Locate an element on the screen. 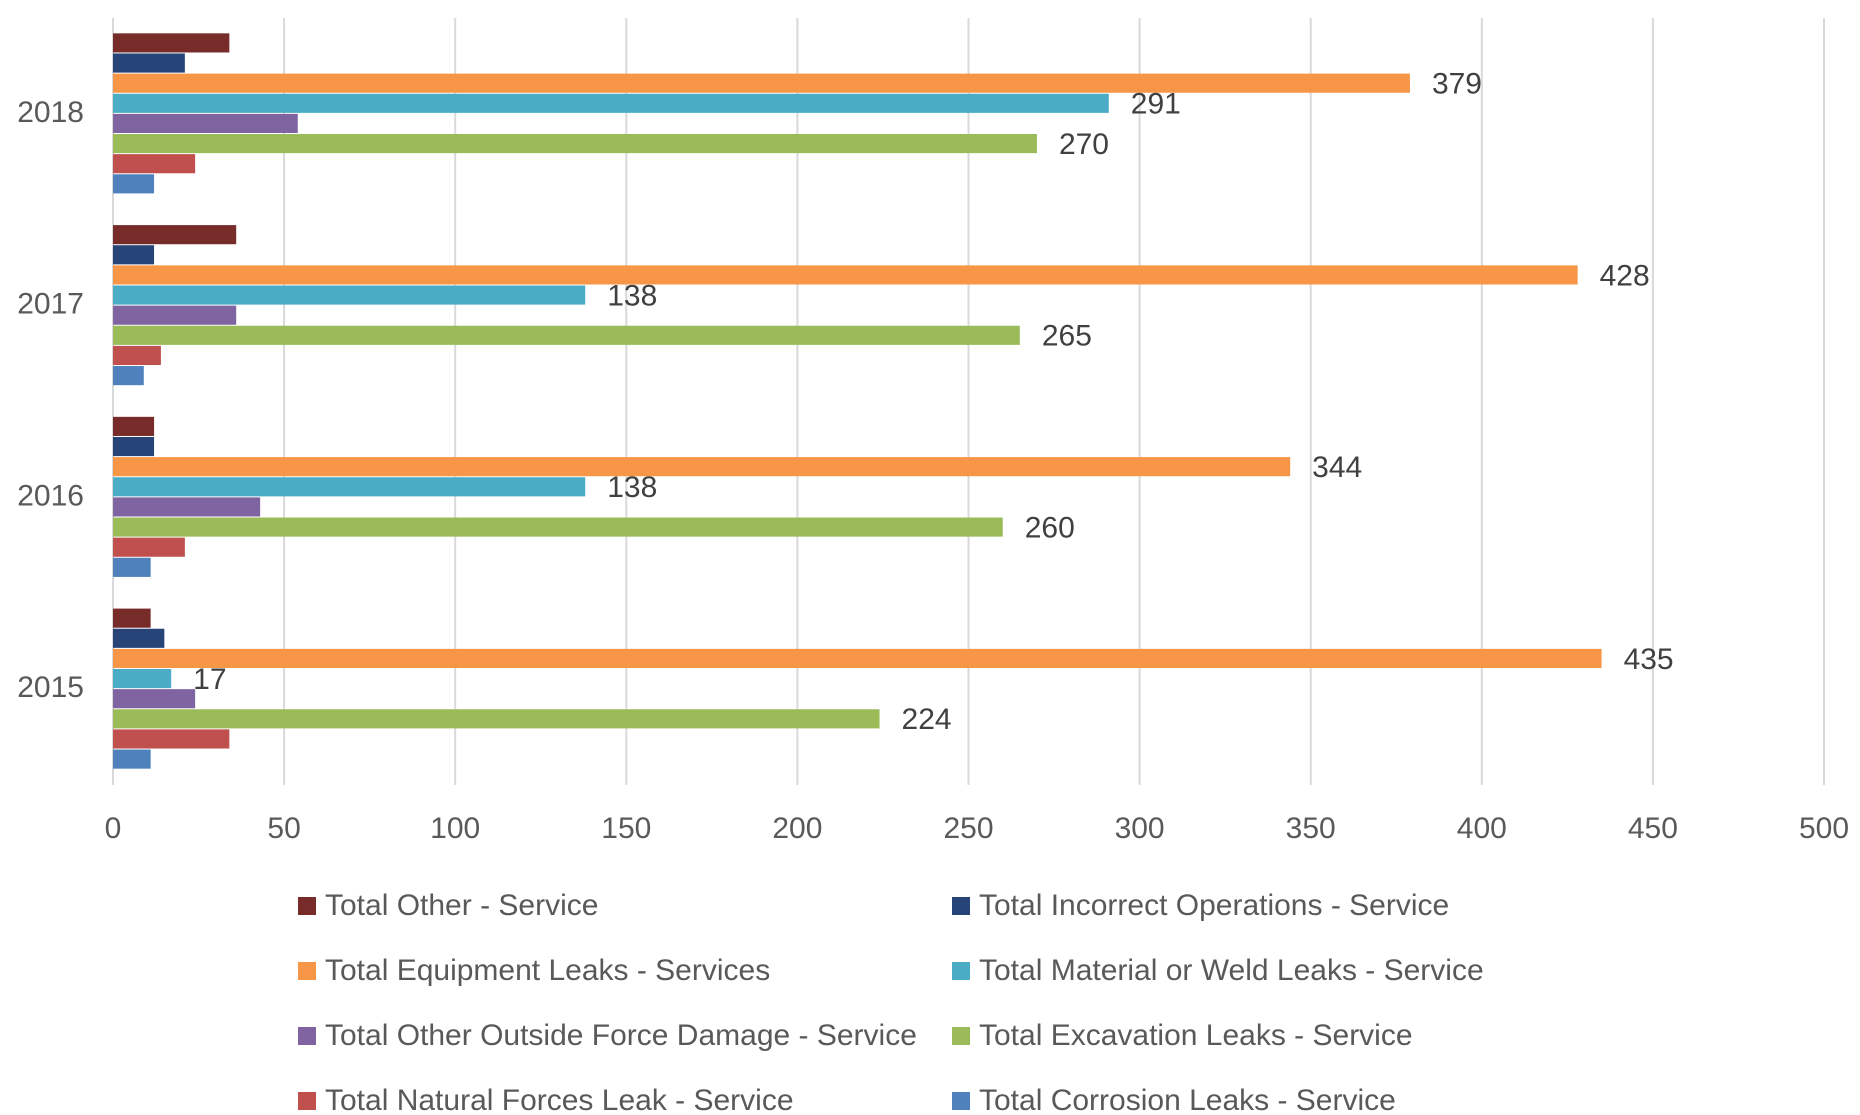 The width and height of the screenshot is (1860, 1115). legend-label: Total Natural Forces Leak - Service is located at coordinates (559, 1099).